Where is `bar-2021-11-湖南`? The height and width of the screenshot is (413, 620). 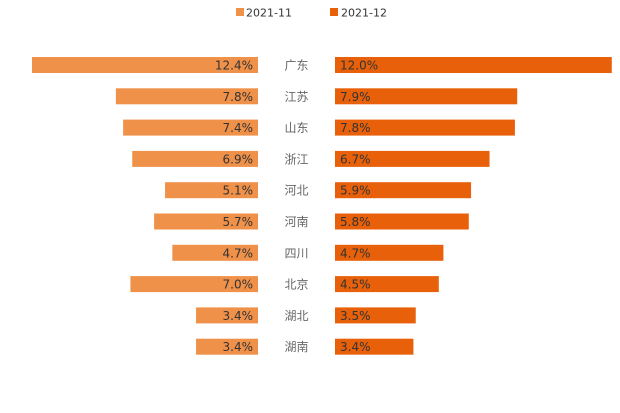 bar-2021-11-湖南 is located at coordinates (227, 346).